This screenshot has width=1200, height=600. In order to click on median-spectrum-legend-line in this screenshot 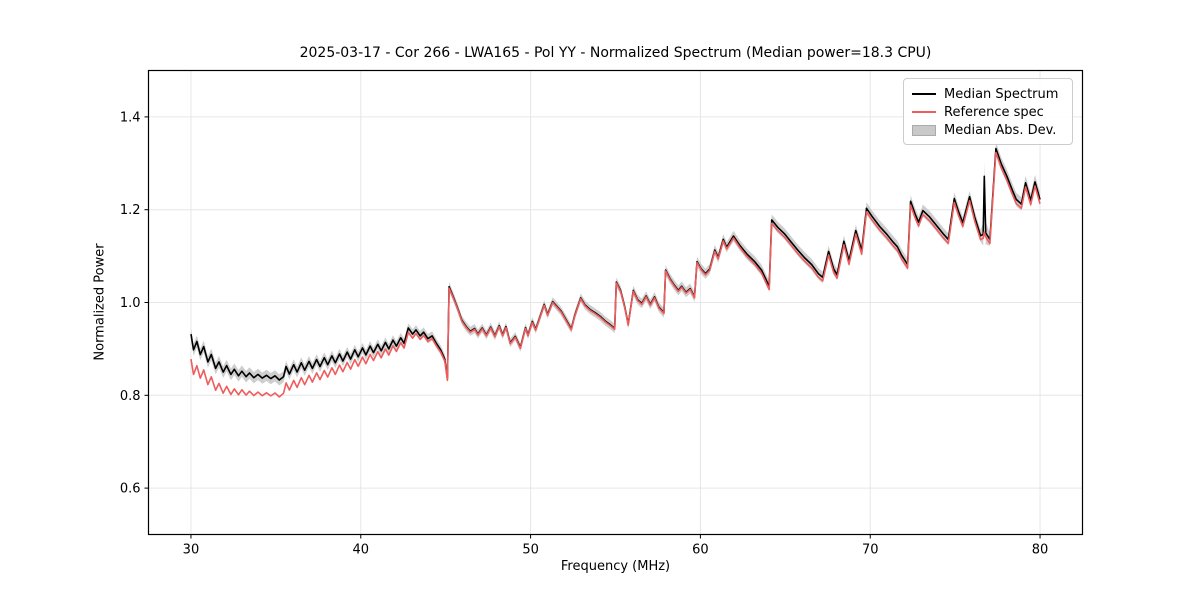, I will do `click(924, 94)`.